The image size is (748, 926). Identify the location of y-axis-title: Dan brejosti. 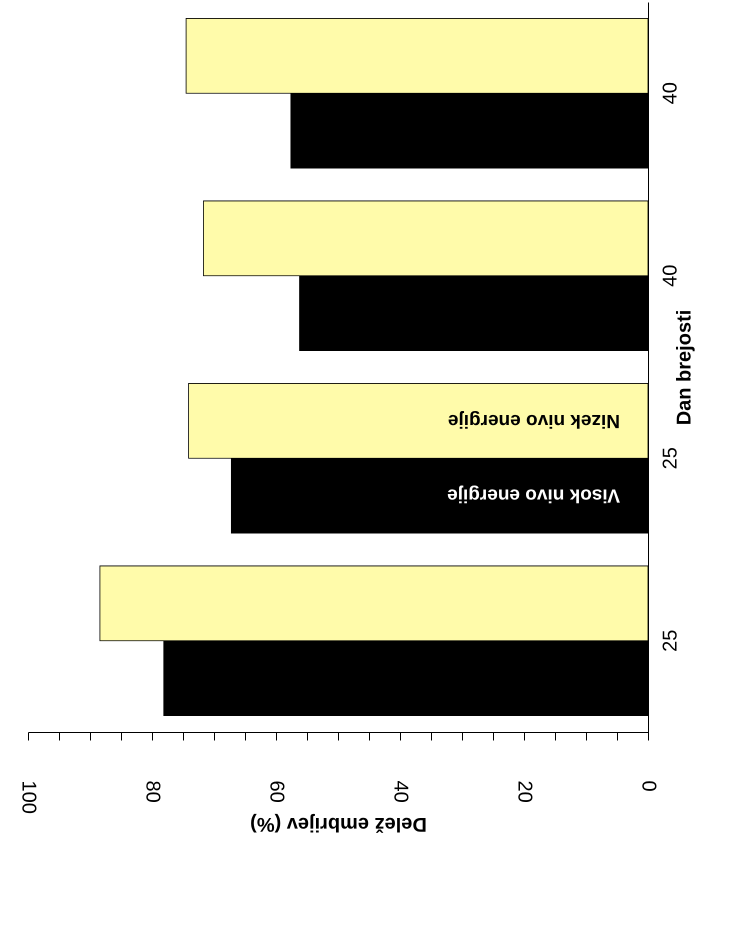
(685, 368).